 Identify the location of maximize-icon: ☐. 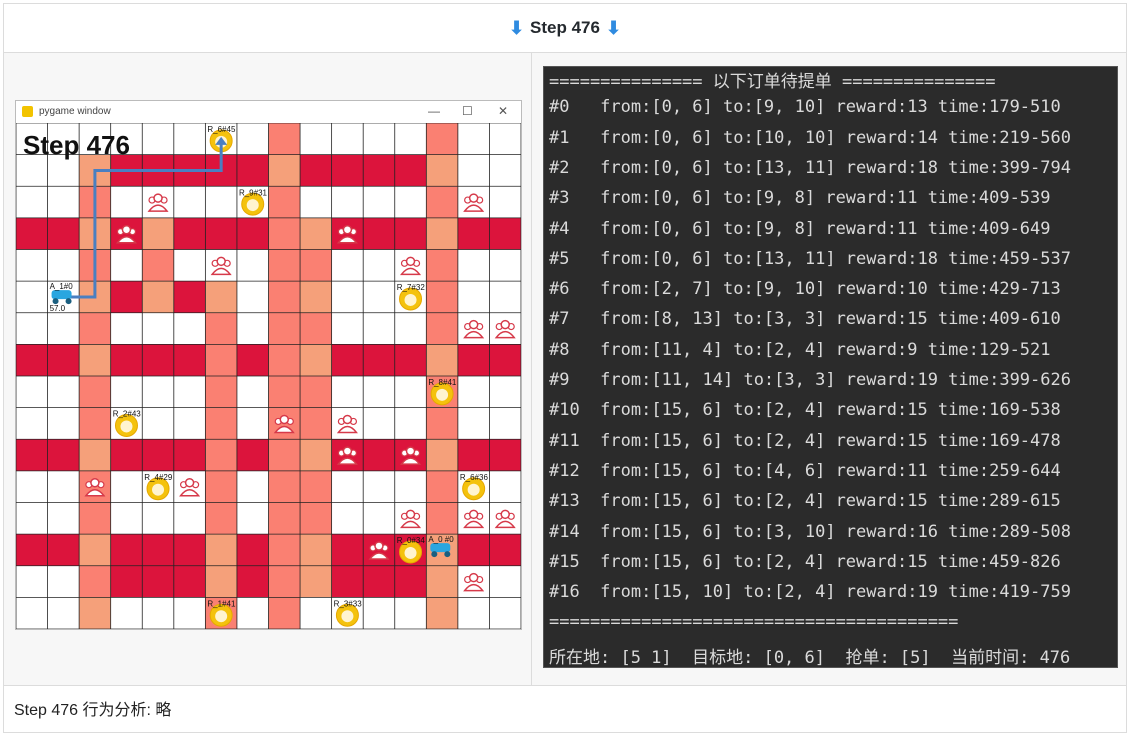
(467, 111).